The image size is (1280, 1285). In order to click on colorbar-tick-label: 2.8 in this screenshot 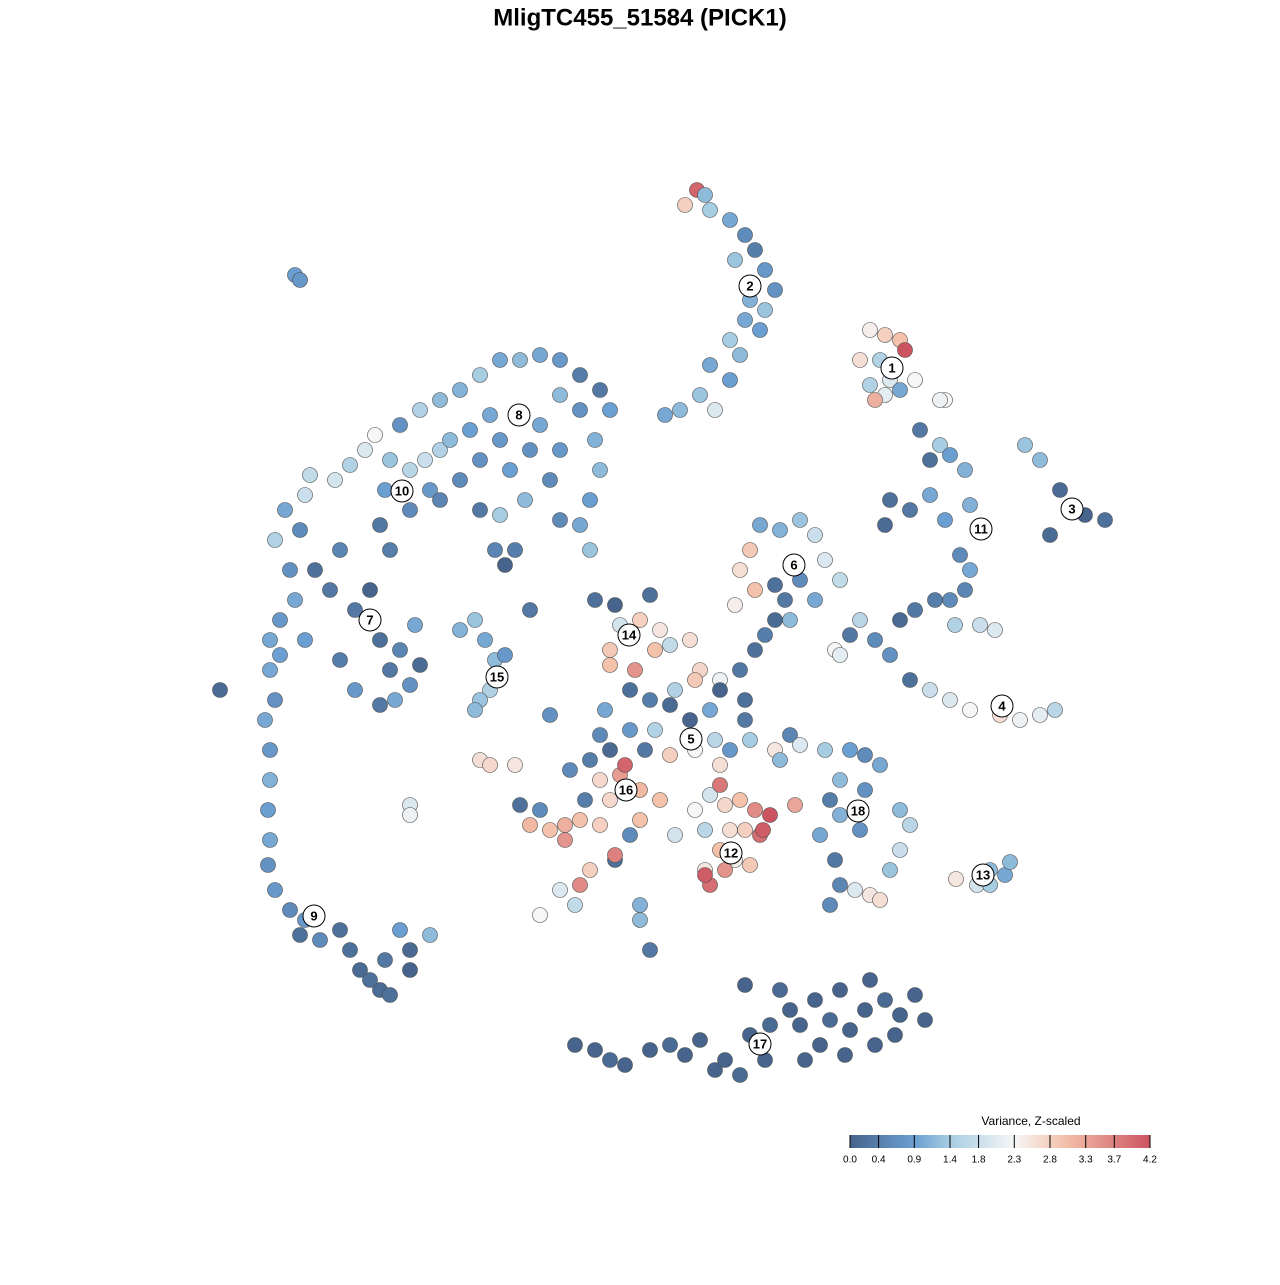, I will do `click(1050, 1160)`.